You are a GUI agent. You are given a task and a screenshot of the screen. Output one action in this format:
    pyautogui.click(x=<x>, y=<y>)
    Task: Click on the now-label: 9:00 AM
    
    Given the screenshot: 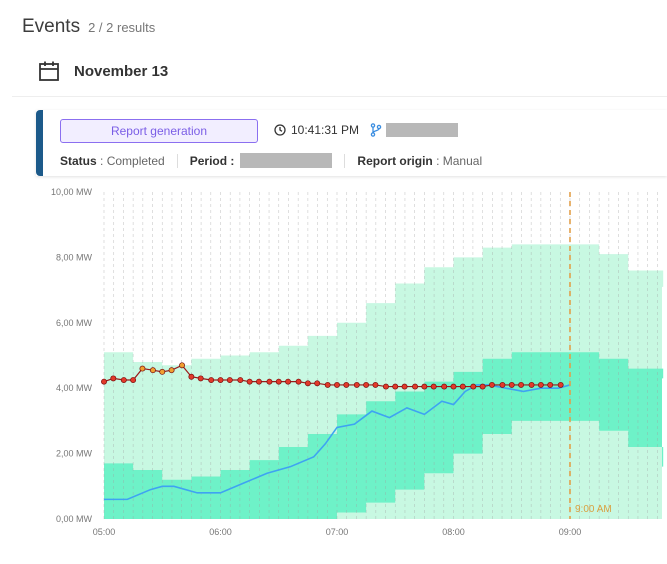 What is the action you would take?
    pyautogui.click(x=593, y=509)
    